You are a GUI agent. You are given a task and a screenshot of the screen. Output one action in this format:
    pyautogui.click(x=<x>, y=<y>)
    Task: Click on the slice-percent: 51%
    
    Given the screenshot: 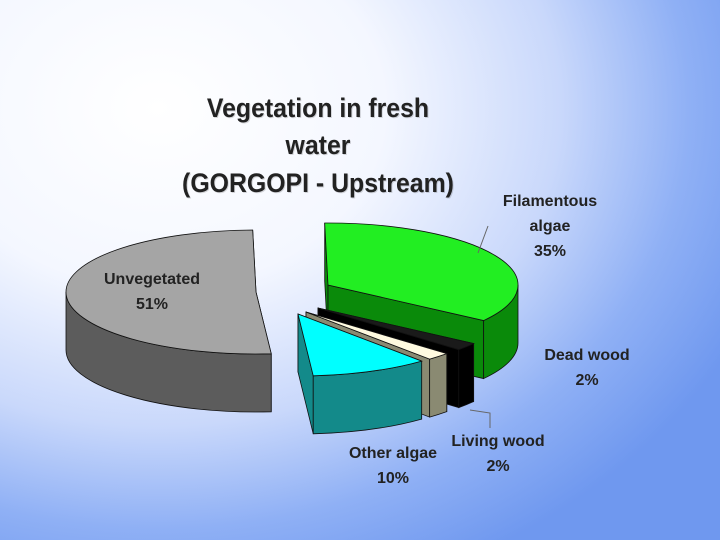 What is the action you would take?
    pyautogui.click(x=152, y=304)
    